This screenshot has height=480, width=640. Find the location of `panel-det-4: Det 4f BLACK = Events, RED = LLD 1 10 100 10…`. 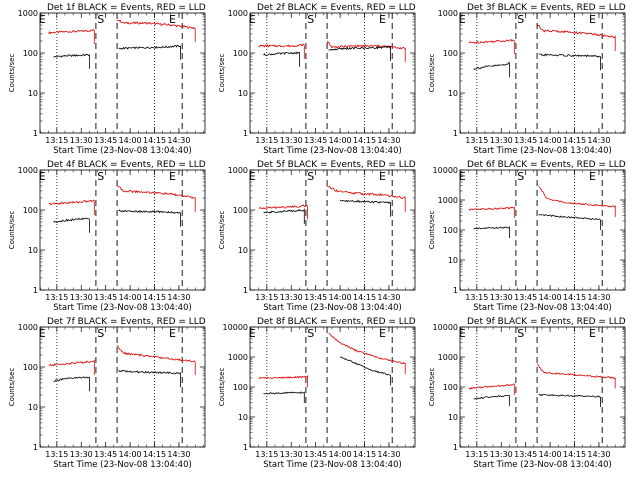

panel-det-4: Det 4f BLACK = Events, RED = LLD 1 10 100 10… is located at coordinates (107, 236).